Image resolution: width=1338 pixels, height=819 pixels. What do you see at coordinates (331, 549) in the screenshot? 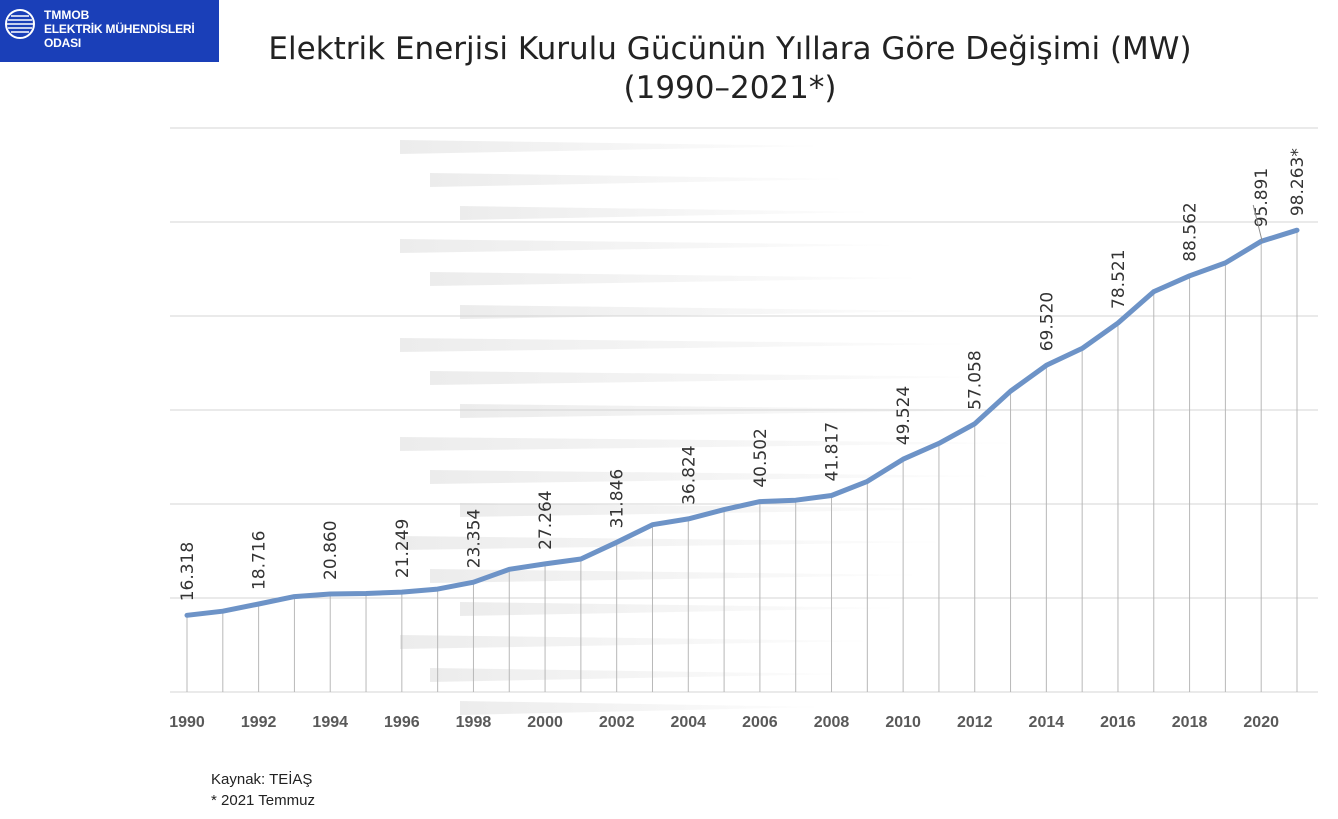
I see `data-label: 20.860` at bounding box center [331, 549].